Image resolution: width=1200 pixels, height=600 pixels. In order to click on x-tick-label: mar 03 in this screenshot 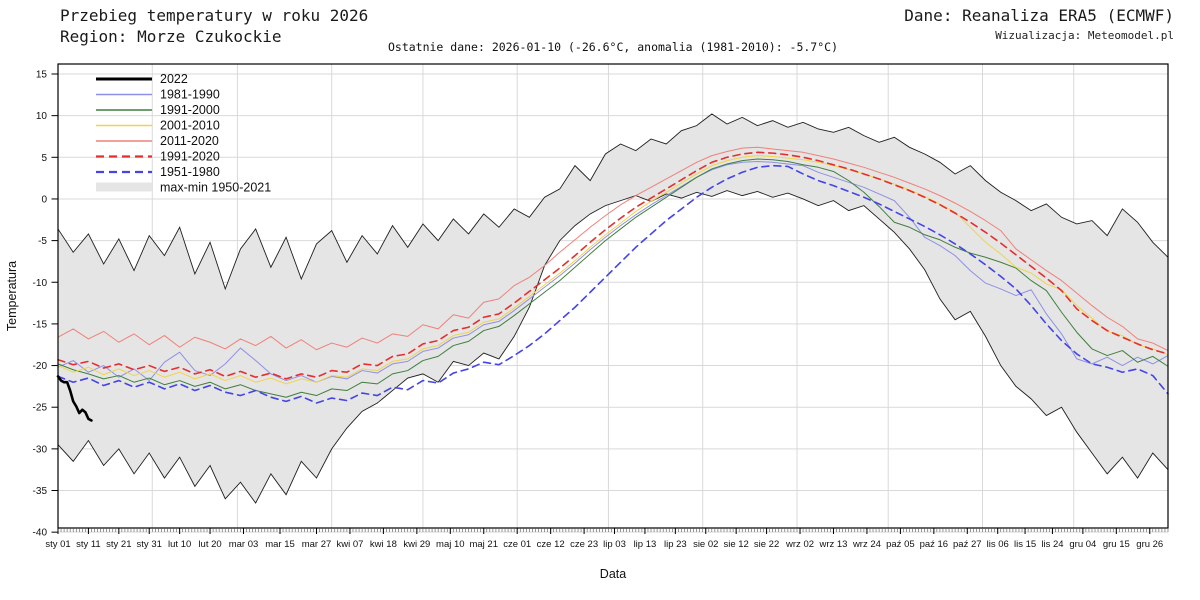, I will do `click(244, 544)`.